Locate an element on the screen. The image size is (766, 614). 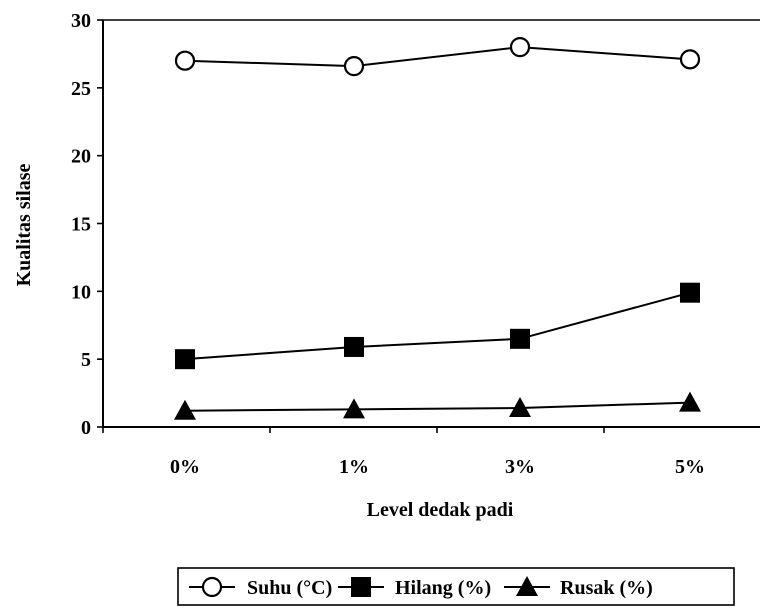
legend-label: Suhu (°C) is located at coordinates (289, 588).